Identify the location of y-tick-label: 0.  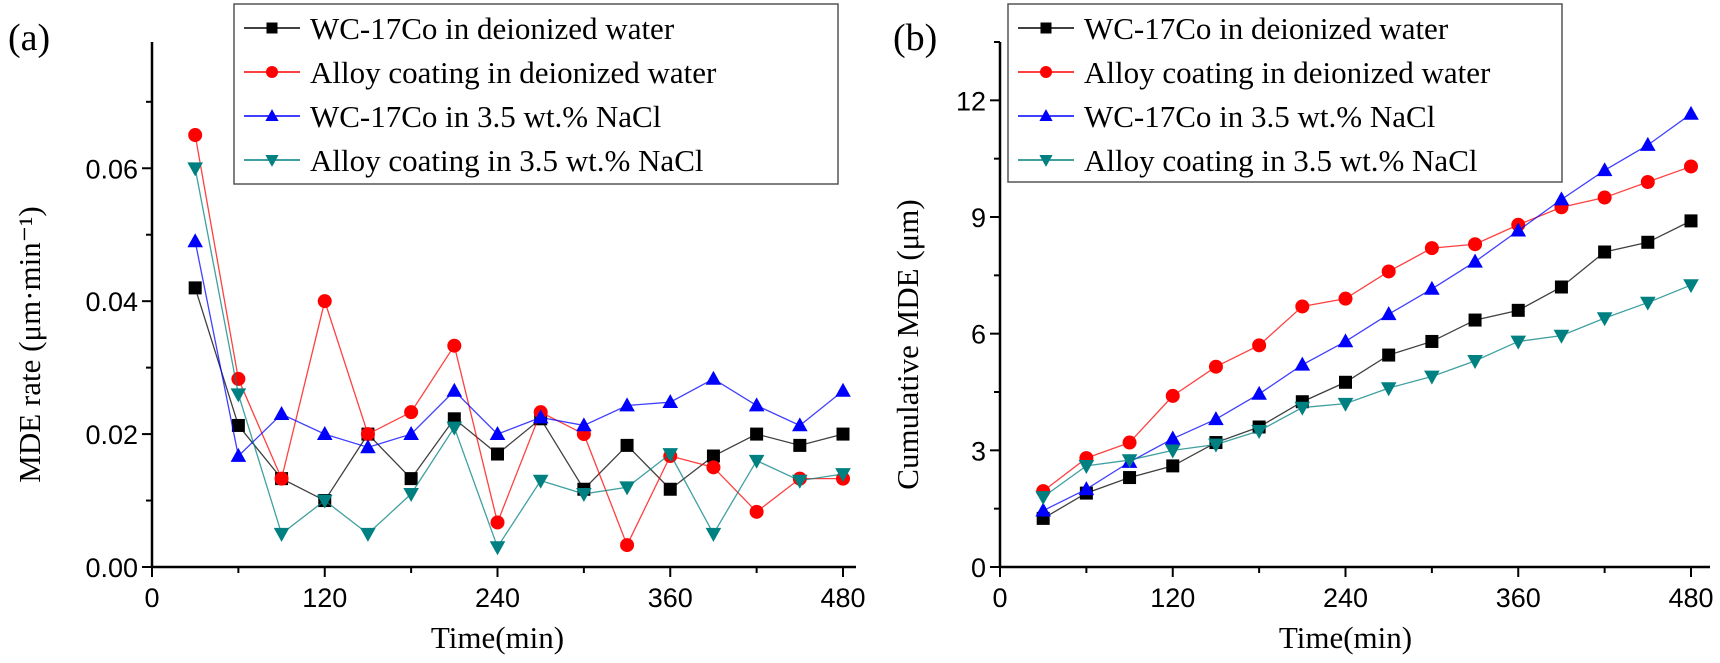
(978, 568).